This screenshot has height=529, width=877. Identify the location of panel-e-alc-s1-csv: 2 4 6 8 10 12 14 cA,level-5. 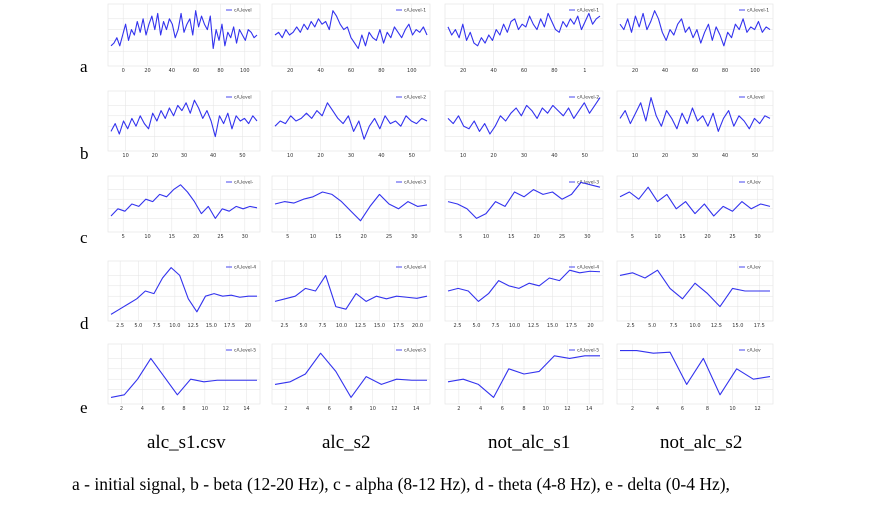
(184, 377).